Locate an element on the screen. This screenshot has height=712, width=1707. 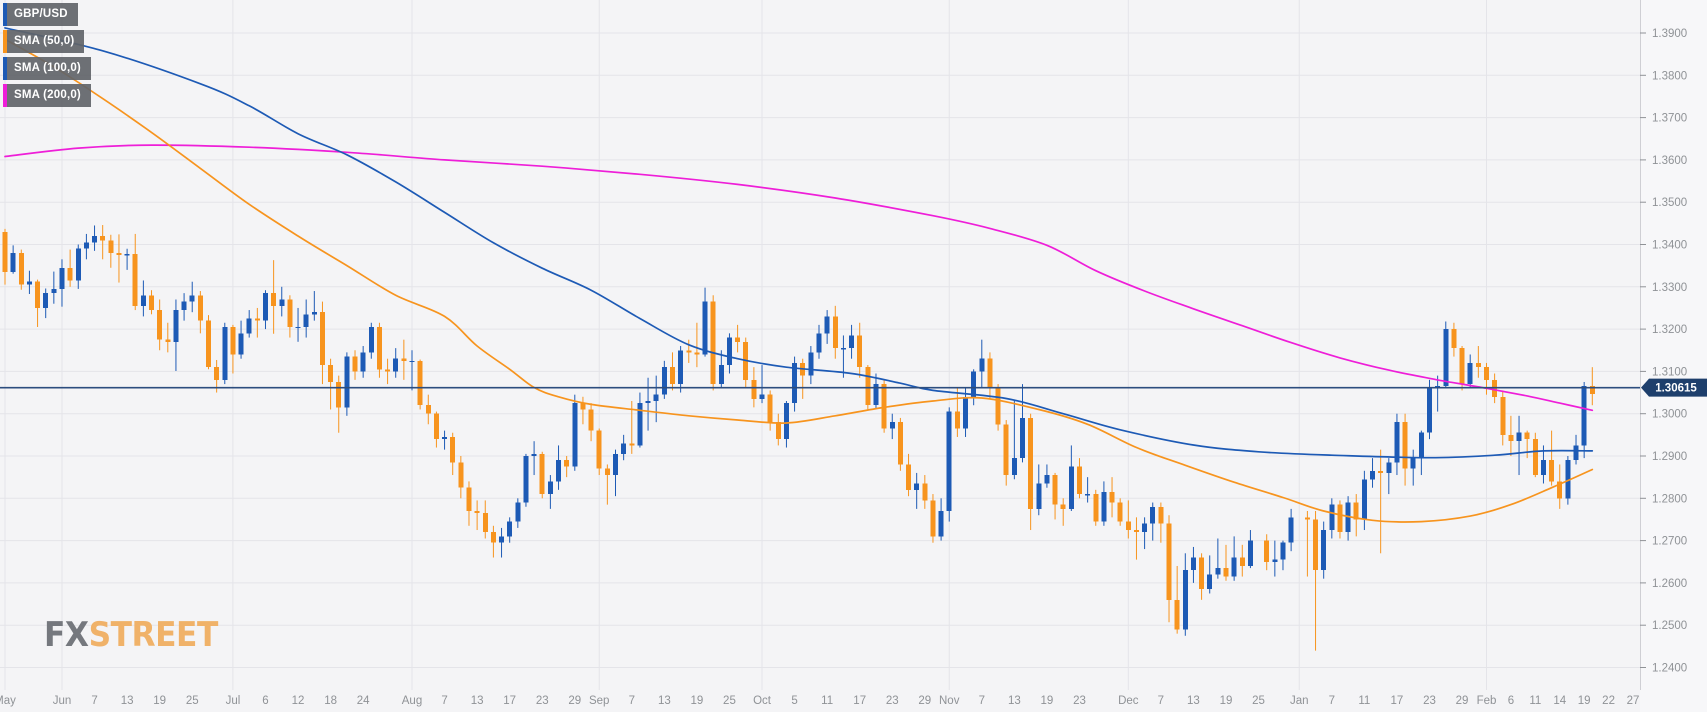
price-tick-label: 1.3800 is located at coordinates (1669, 76).